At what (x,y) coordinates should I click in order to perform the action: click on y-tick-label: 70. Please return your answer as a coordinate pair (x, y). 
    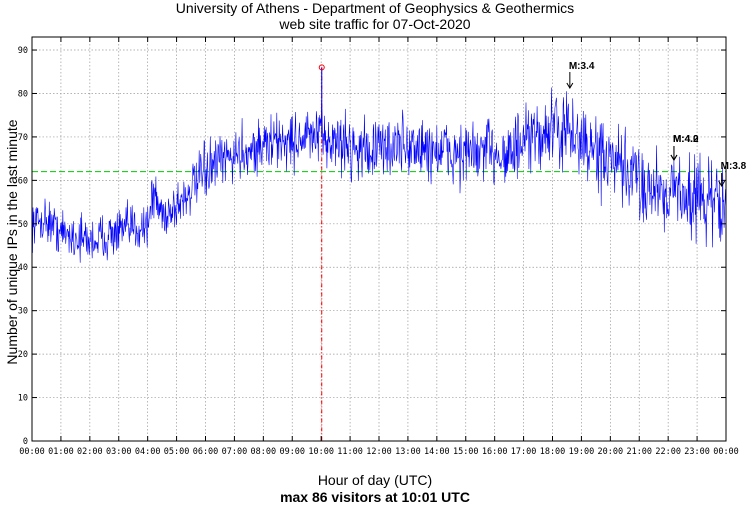
    Looking at the image, I should click on (23, 138).